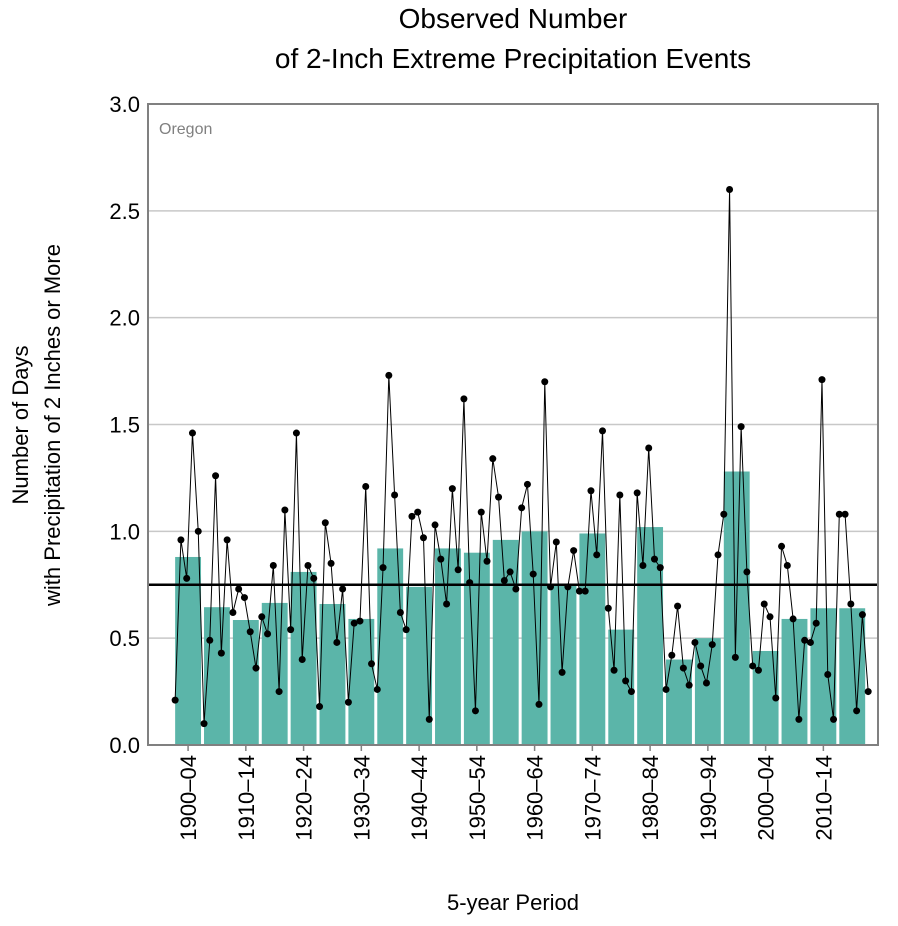  What do you see at coordinates (124, 638) in the screenshot?
I see `y-tick-label: 0.5` at bounding box center [124, 638].